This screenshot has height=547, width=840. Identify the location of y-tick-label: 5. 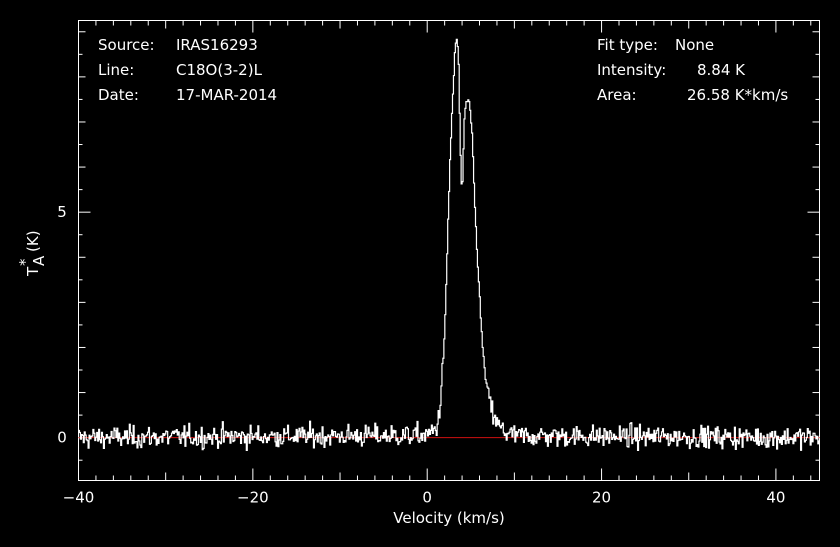
(62, 212).